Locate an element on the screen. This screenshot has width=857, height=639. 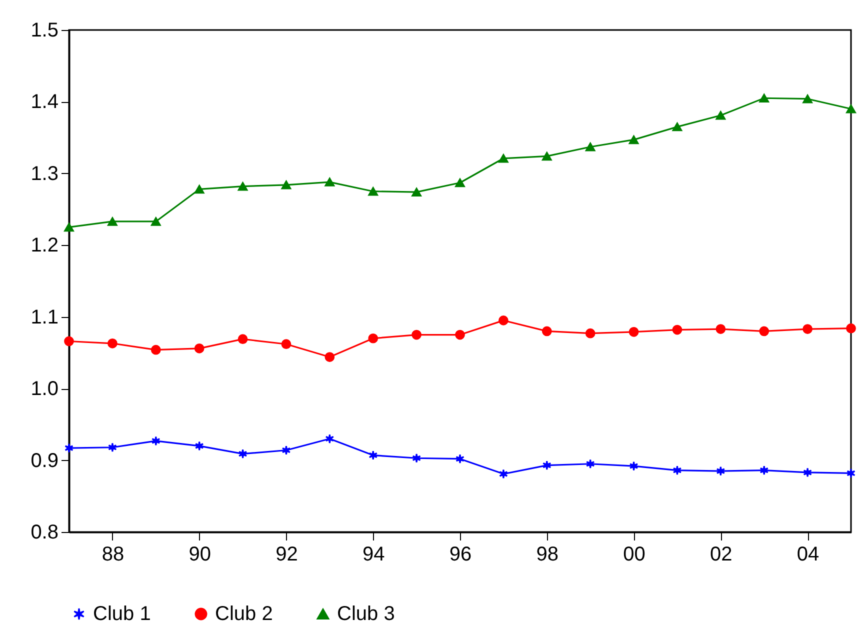
legend-label: Club 1 is located at coordinates (122, 614).